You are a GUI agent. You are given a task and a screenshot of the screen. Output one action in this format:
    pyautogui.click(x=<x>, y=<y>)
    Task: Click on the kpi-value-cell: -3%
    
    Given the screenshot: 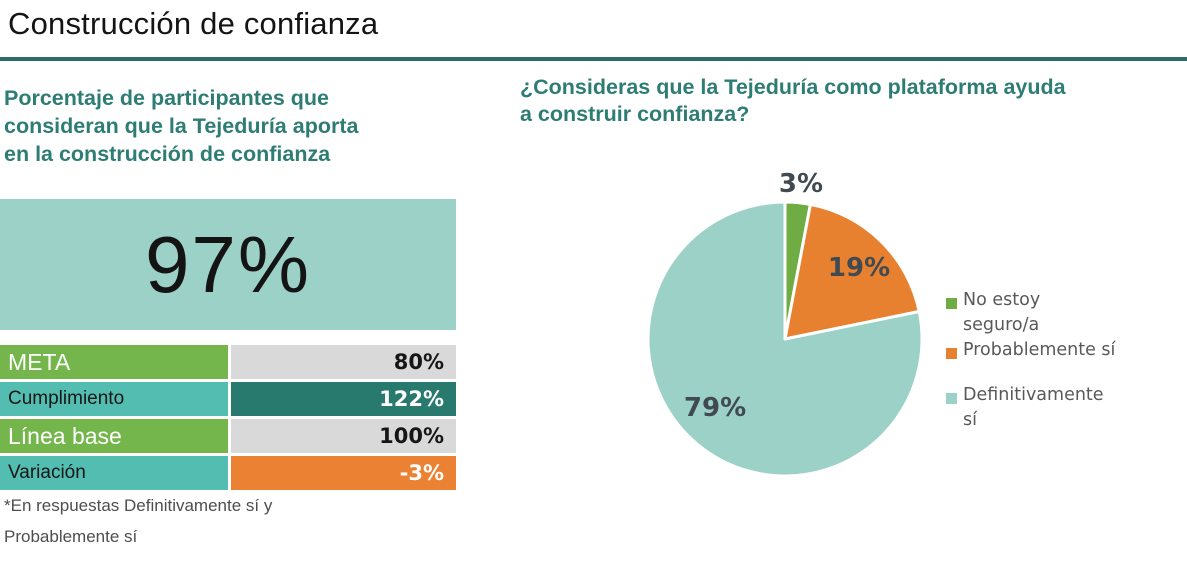 What is the action you would take?
    pyautogui.click(x=343, y=473)
    